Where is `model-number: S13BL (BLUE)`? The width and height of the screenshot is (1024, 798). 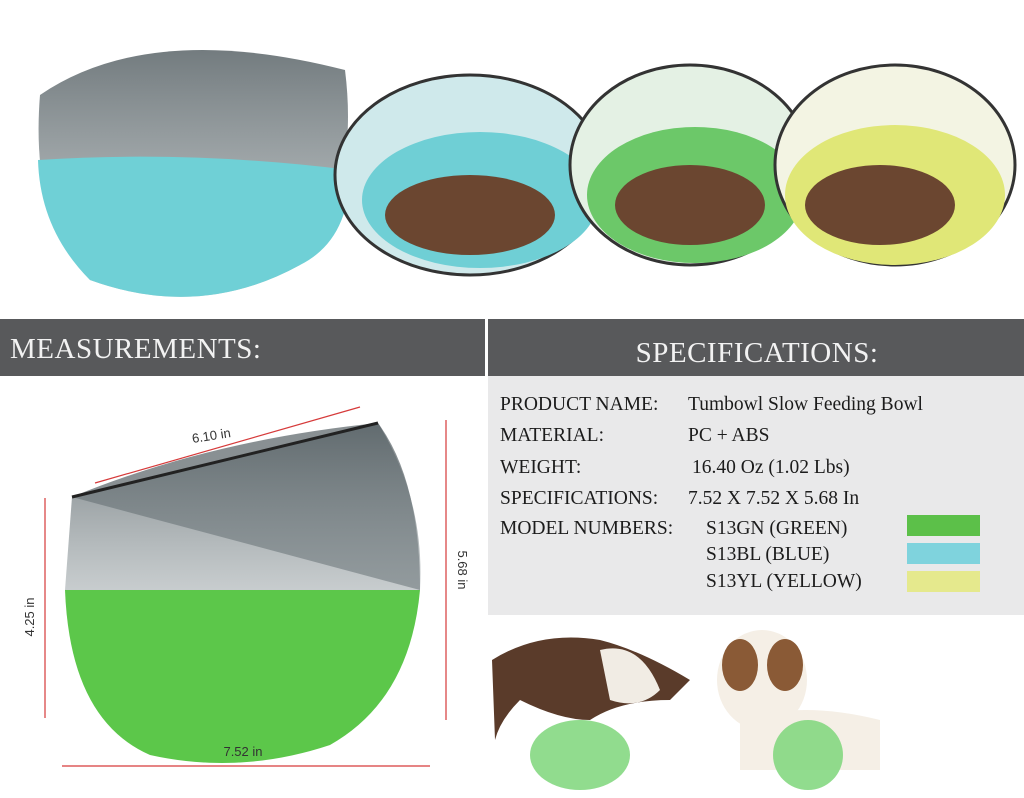 model-number: S13BL (BLUE) is located at coordinates (767, 554).